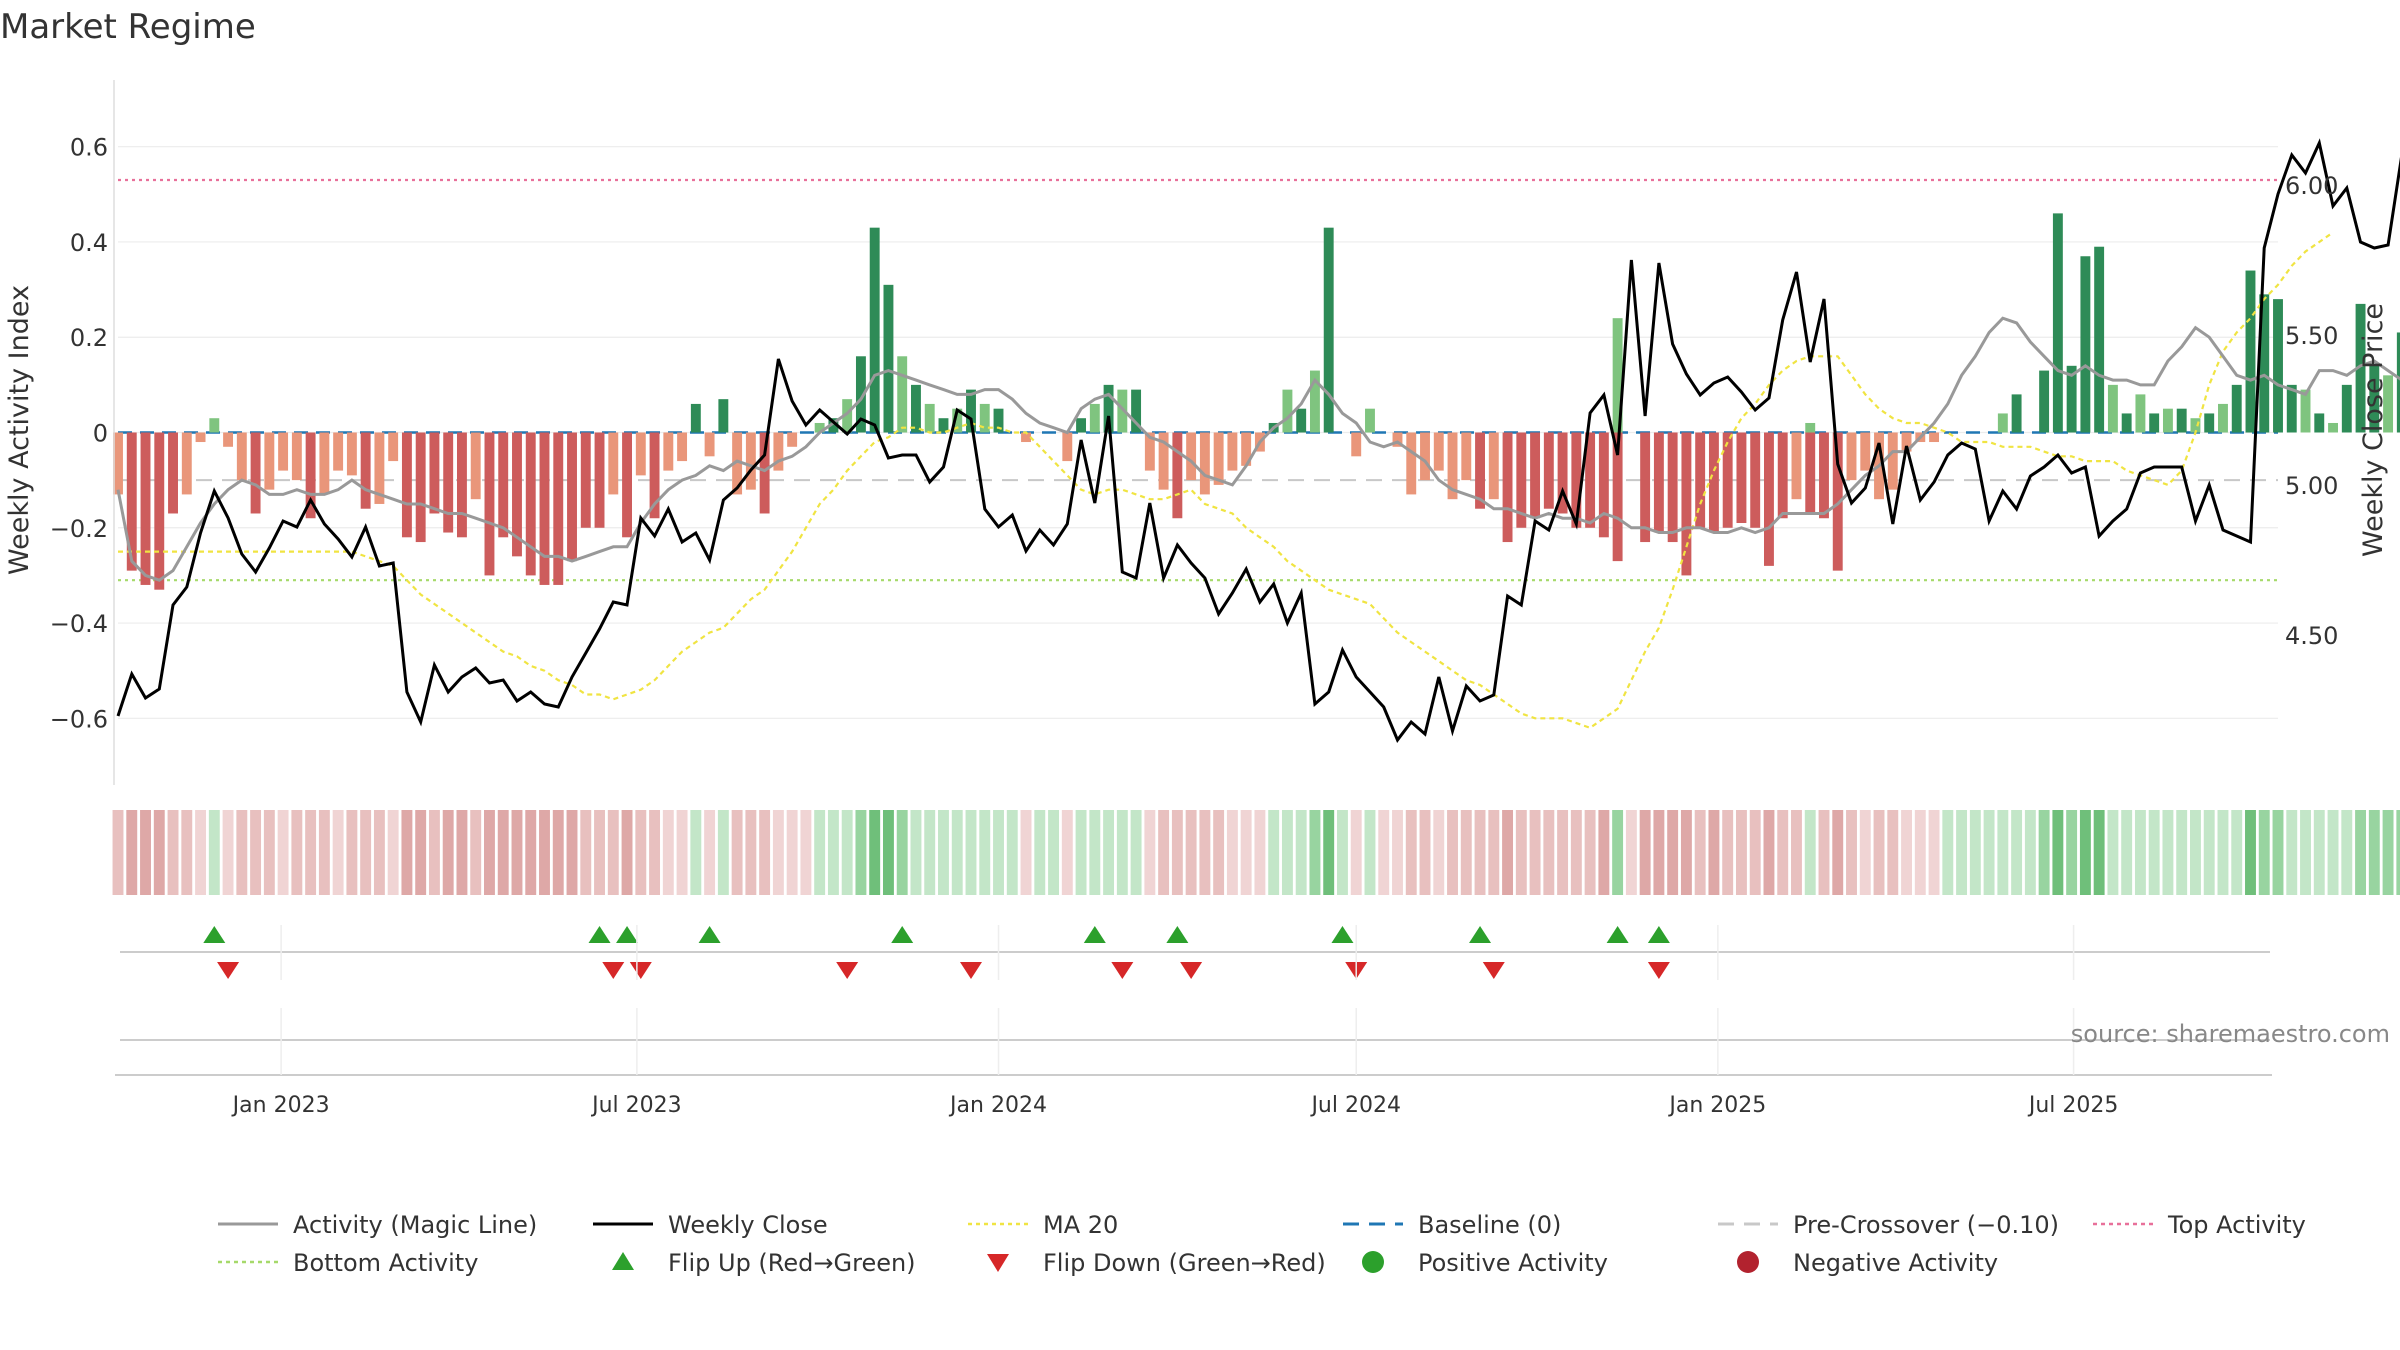  I want to click on chart-title: Market Regime, so click(128, 27).